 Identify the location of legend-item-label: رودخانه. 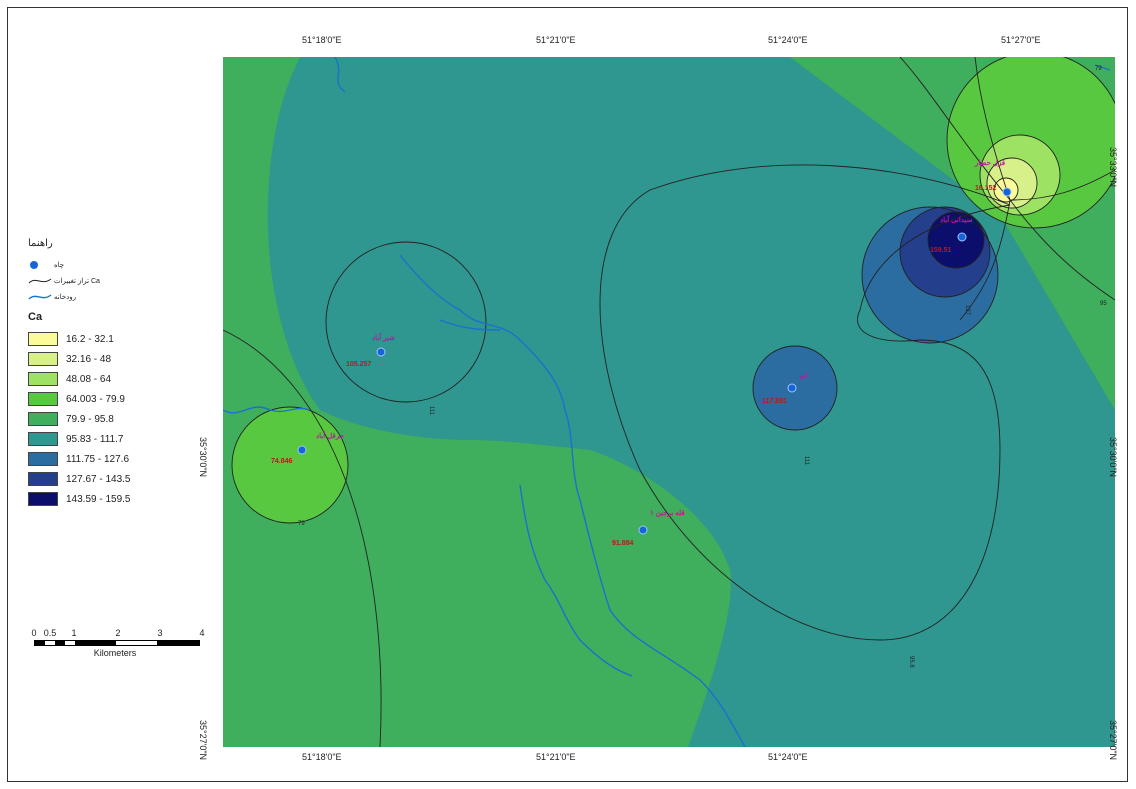
(65, 297).